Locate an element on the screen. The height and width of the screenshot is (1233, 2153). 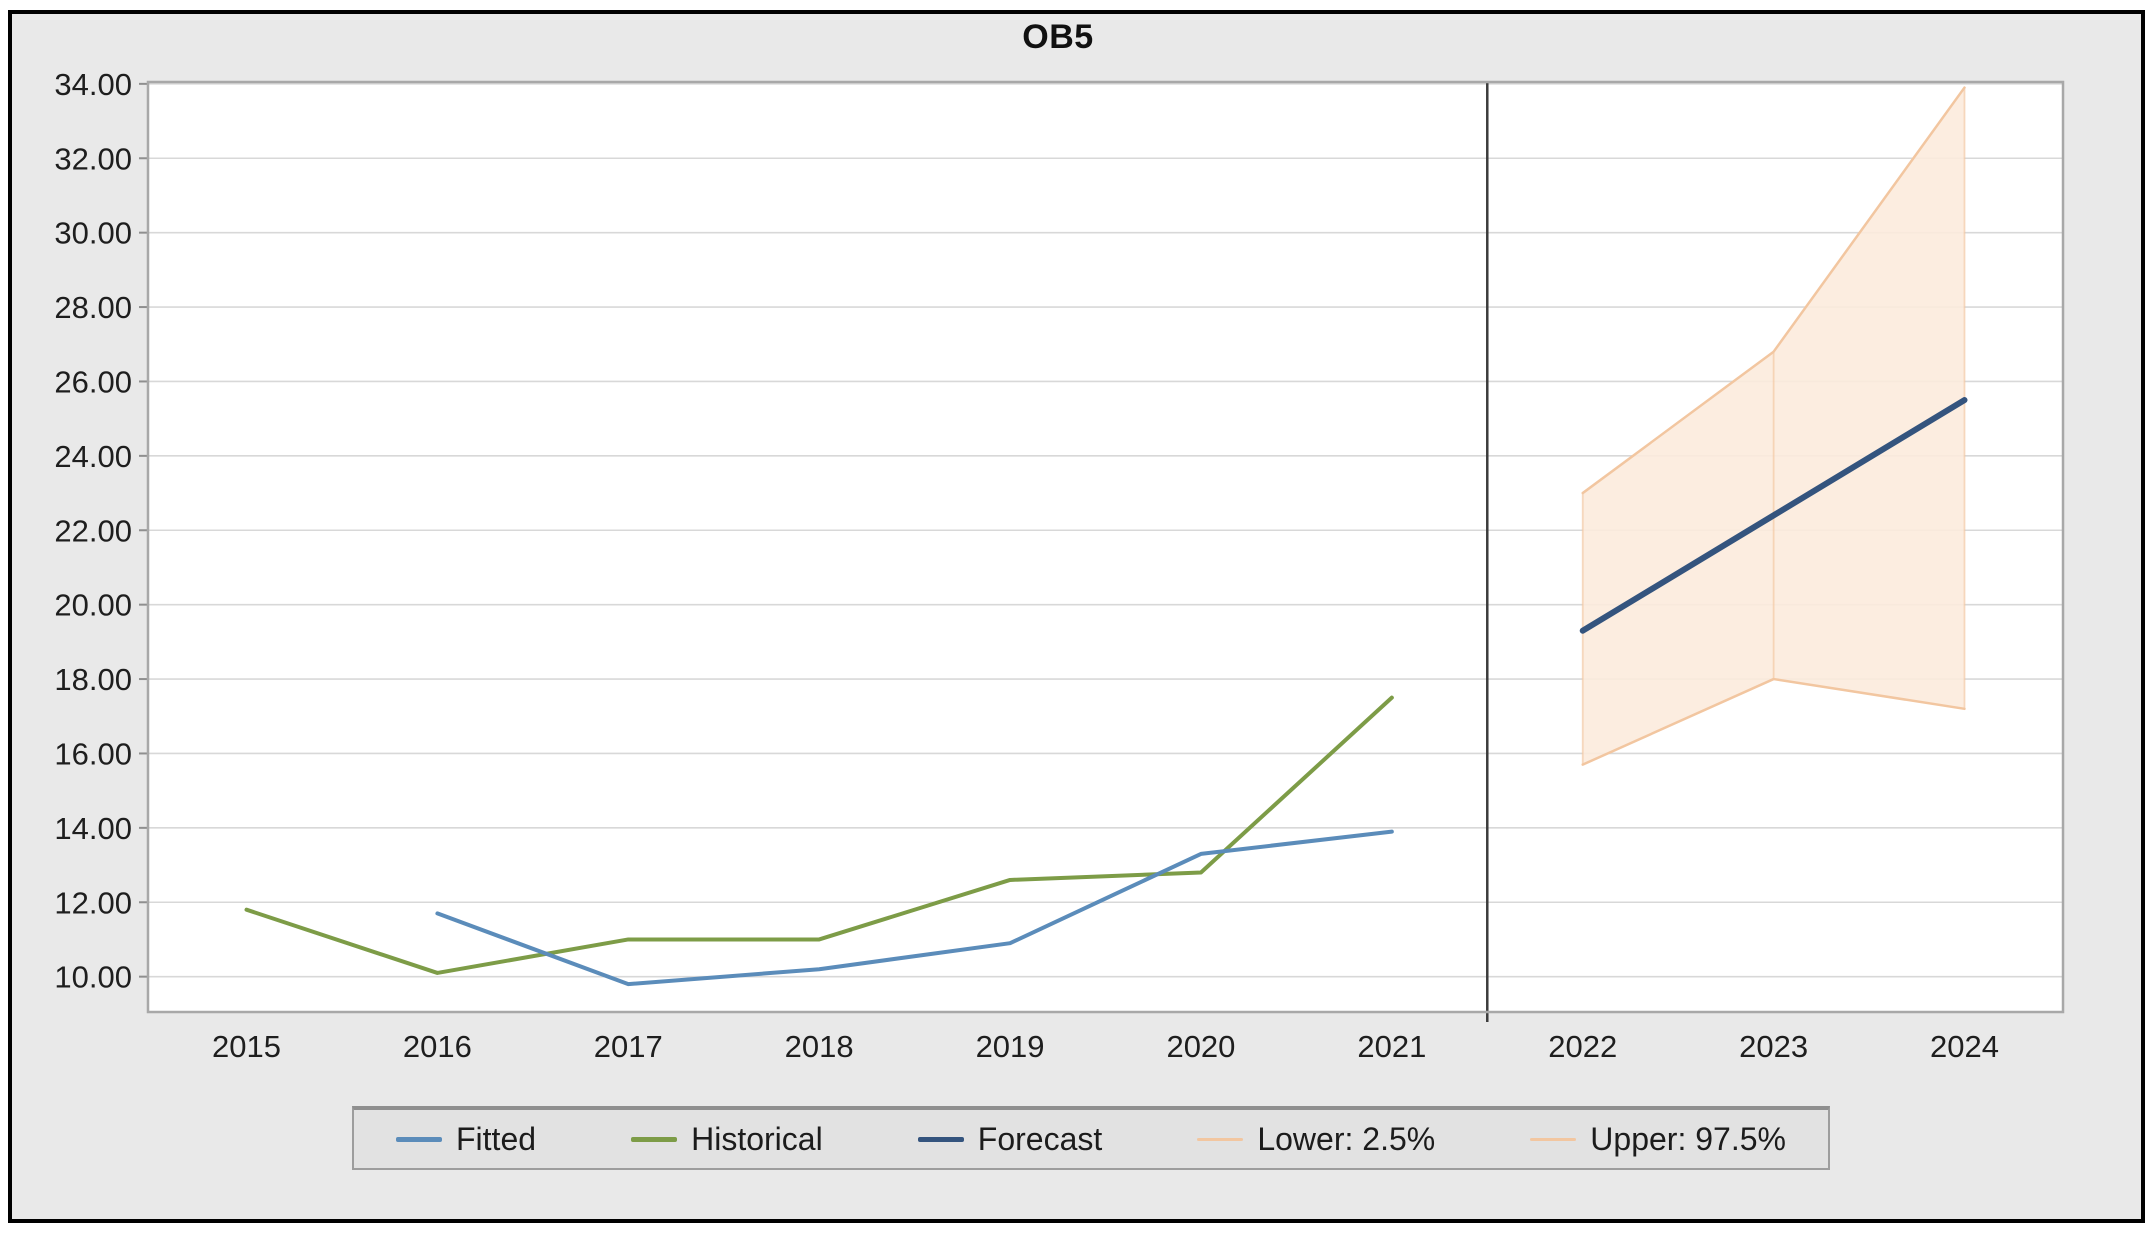
legend-item: Upper: 97.5% is located at coordinates (1658, 1139).